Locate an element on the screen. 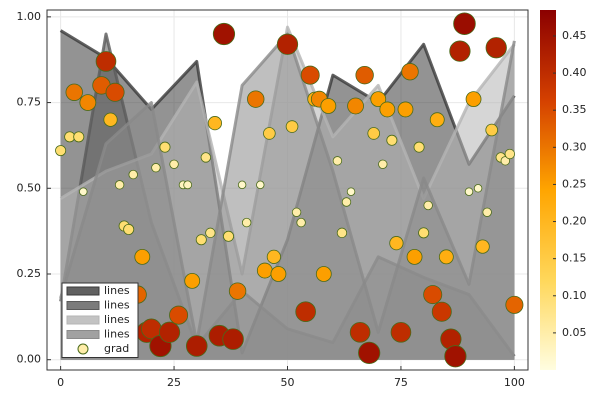 This screenshot has width=600, height=400. y-tick-label: 0.50 is located at coordinates (29, 187).